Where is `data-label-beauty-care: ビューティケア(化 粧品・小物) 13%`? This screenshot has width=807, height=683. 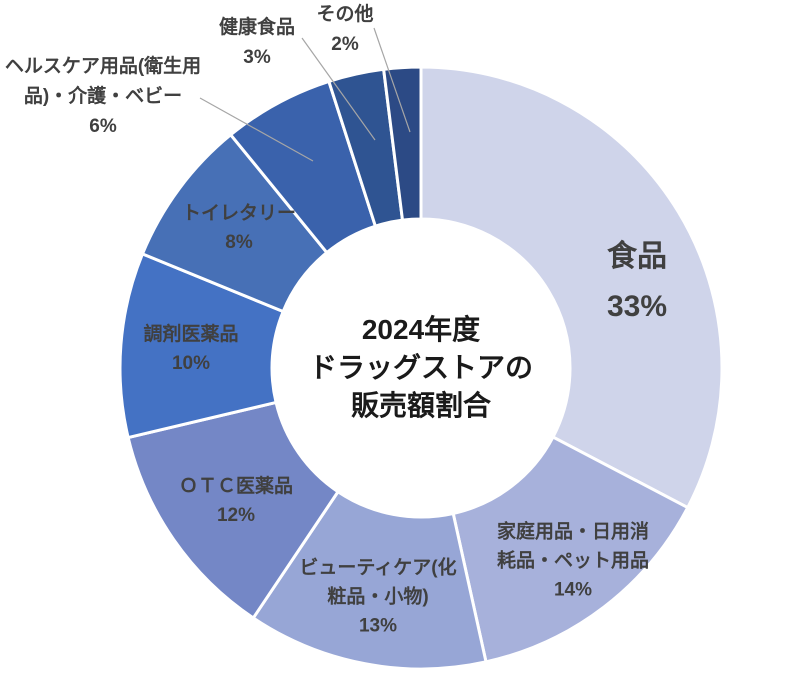
data-label-beauty-care: ビューティケア(化 粧品・小物) 13% is located at coordinates (378, 597).